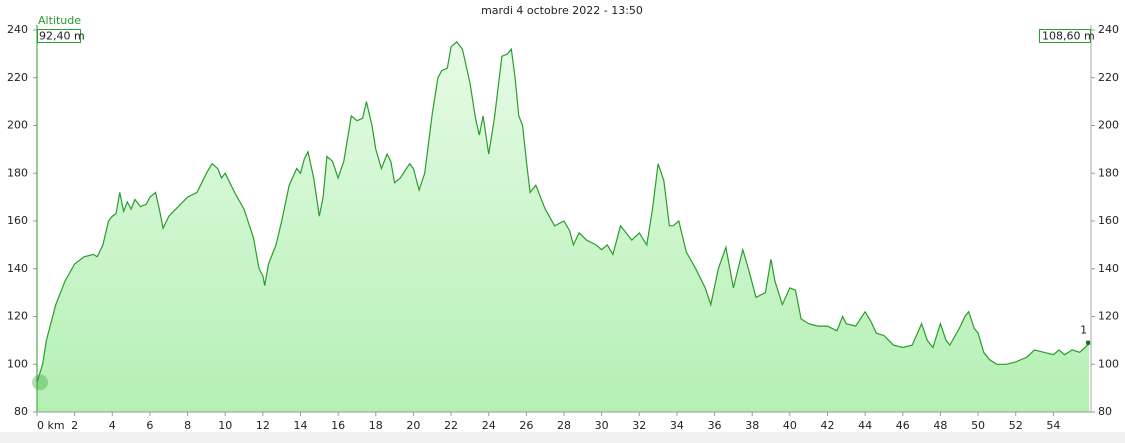 This screenshot has height=443, width=1125. I want to click on x-tick-label: 32, so click(639, 425).